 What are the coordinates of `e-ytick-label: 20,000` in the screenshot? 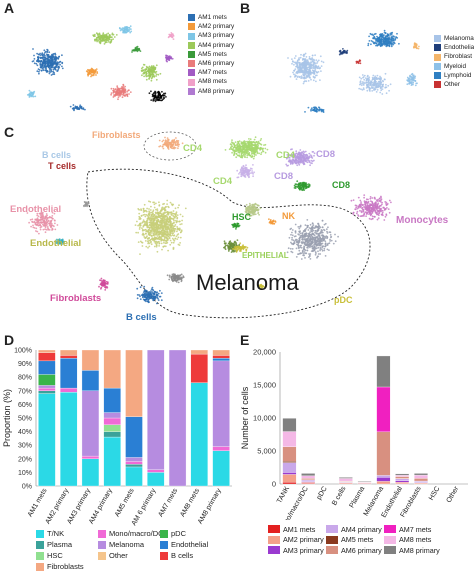 It's located at (264, 352).